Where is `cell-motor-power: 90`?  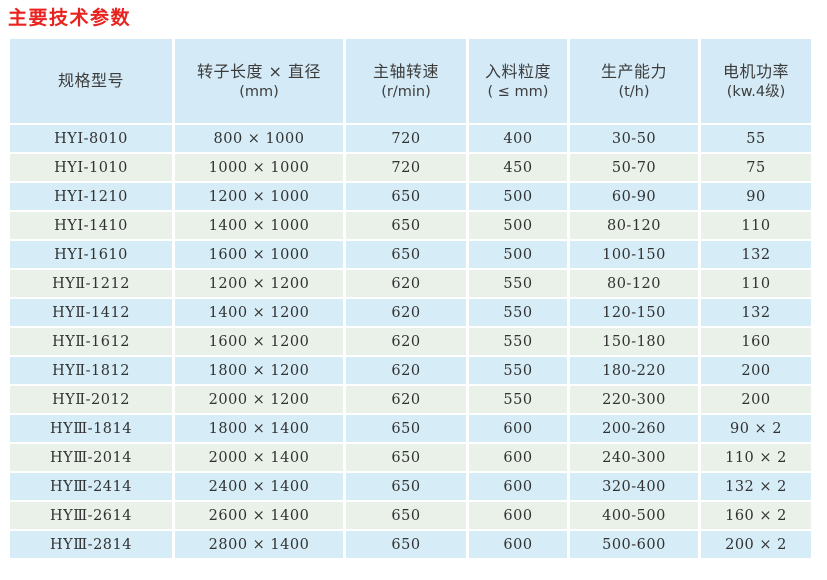 cell-motor-power: 90 is located at coordinates (756, 196).